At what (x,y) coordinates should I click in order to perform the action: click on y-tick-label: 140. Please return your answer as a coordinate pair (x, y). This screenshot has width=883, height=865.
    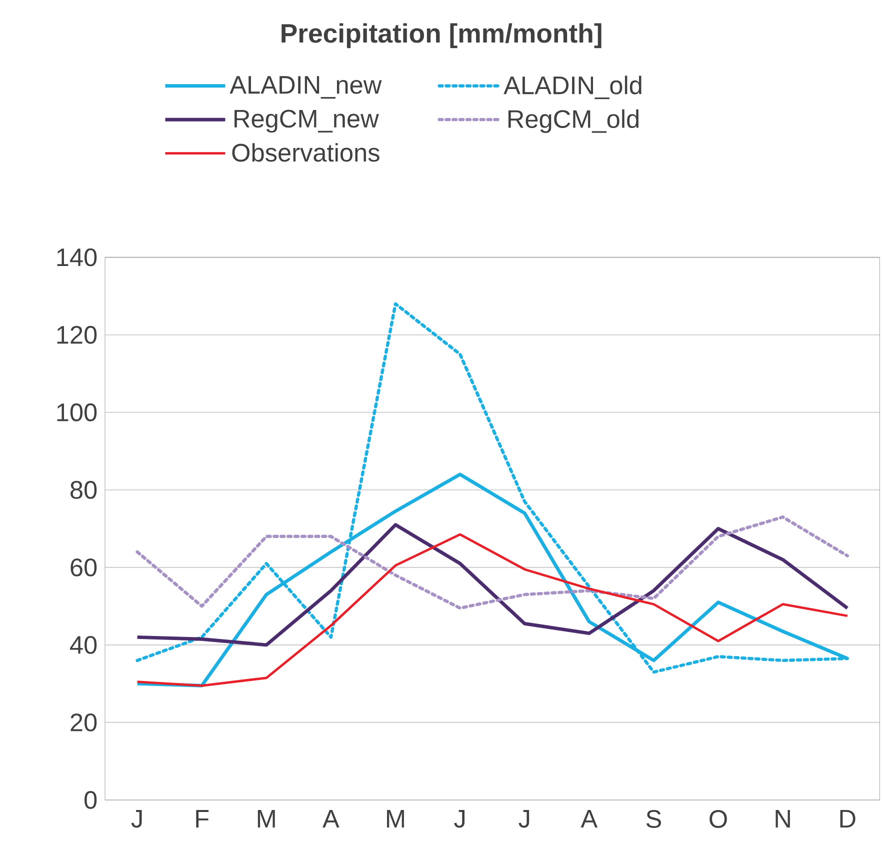
    Looking at the image, I should click on (77, 257).